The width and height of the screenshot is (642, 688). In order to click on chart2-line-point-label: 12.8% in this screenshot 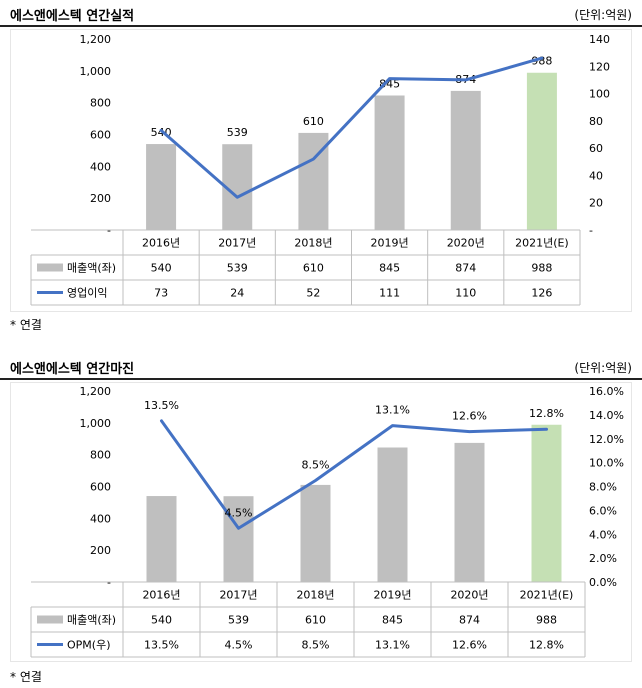, I will do `click(546, 413)`.